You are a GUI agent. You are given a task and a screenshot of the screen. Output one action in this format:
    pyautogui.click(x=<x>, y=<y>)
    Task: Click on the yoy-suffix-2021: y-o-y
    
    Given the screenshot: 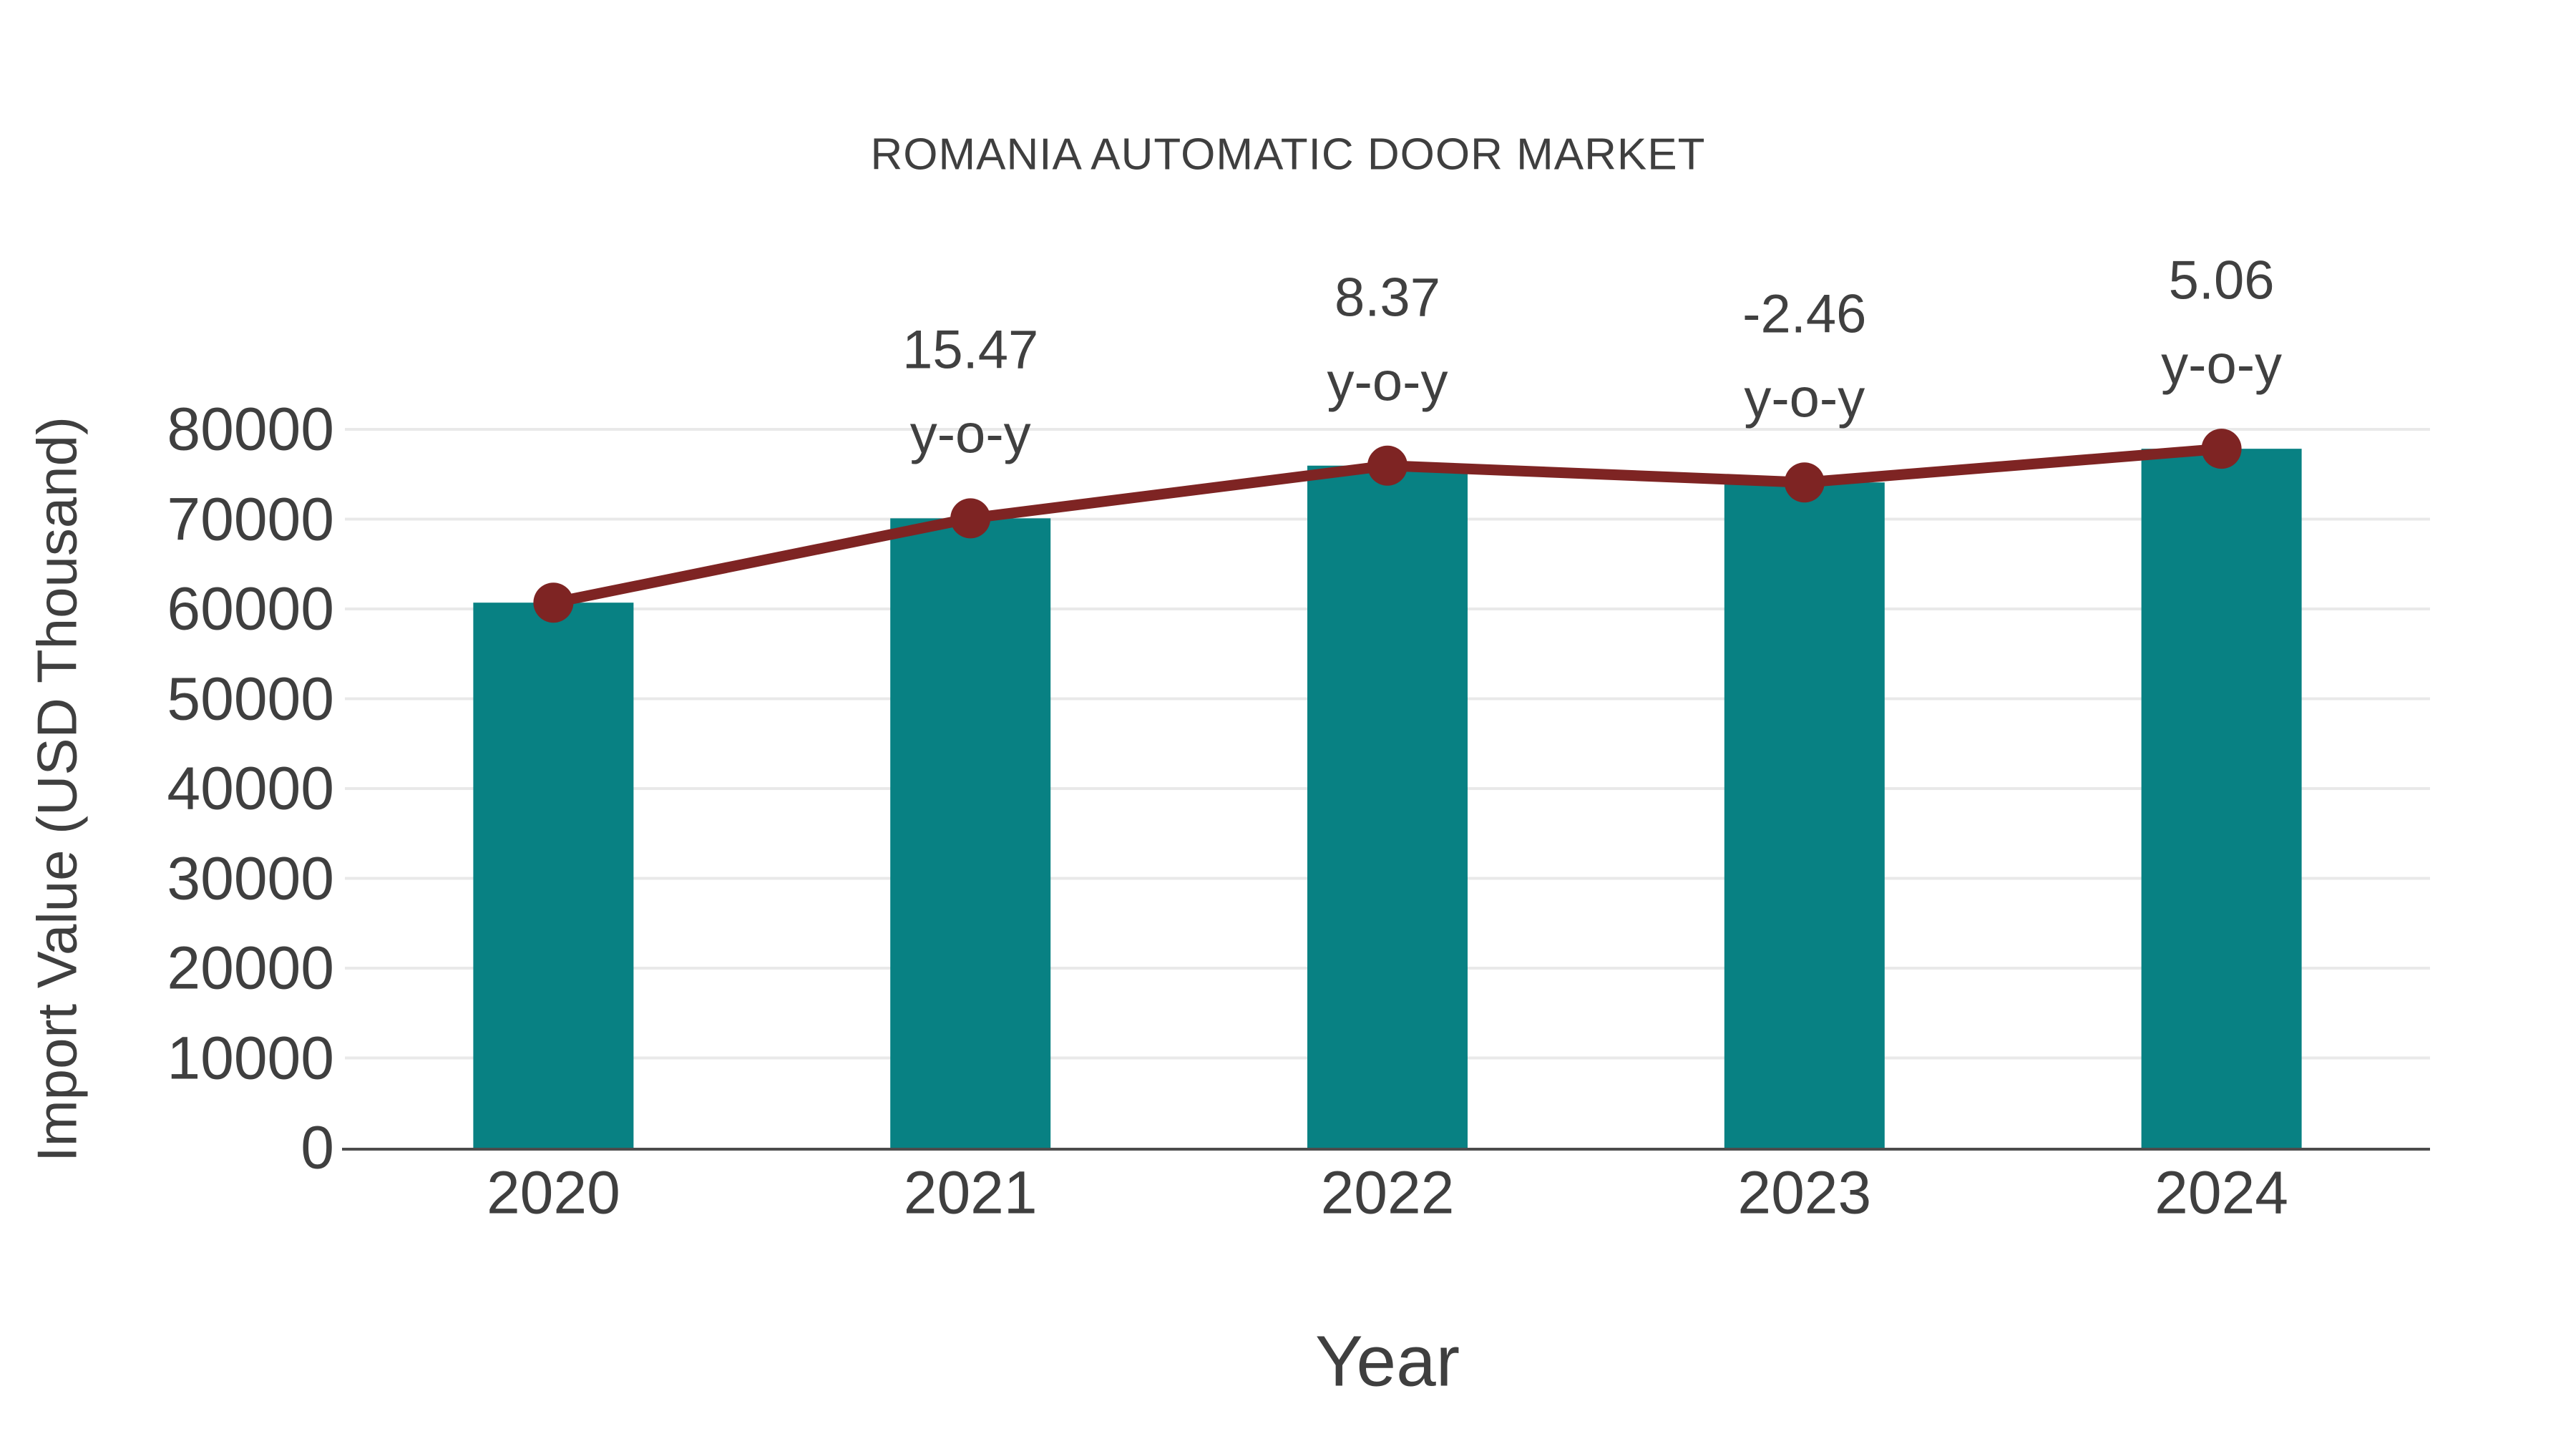 What is the action you would take?
    pyautogui.click(x=970, y=434)
    